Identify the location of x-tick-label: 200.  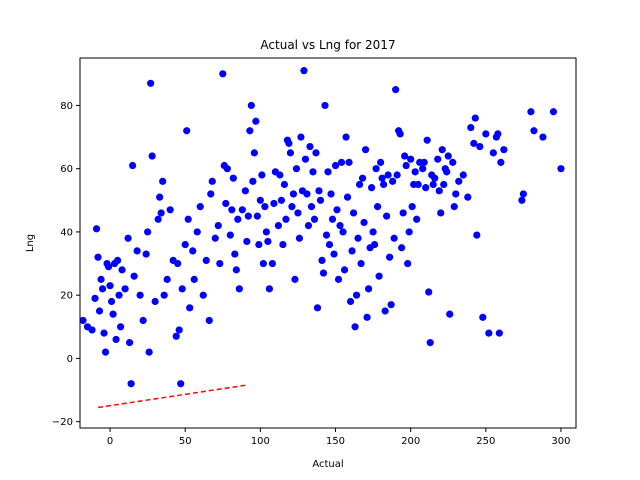
(410, 441).